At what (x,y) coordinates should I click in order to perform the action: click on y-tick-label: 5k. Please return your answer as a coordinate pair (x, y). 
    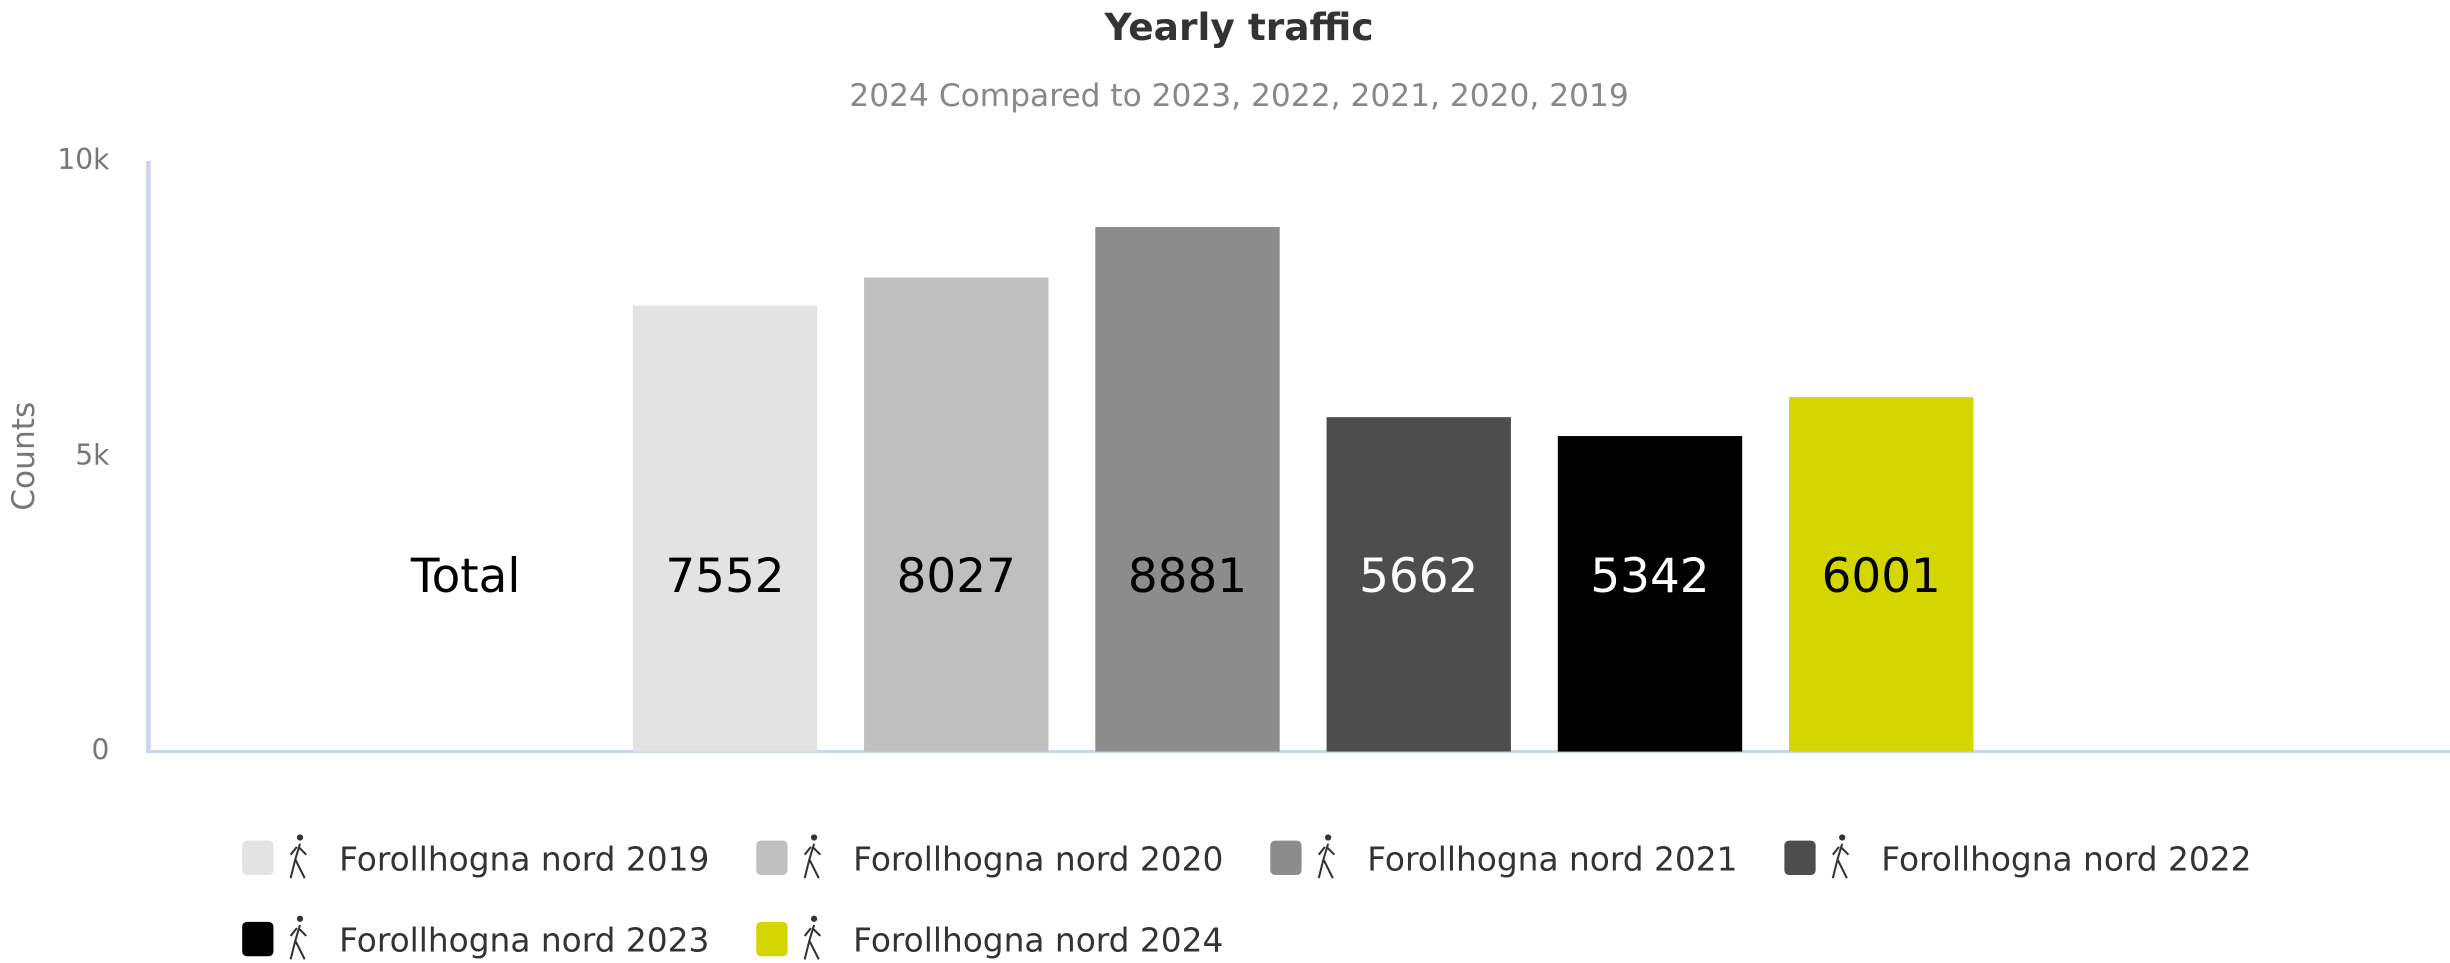
    Looking at the image, I should click on (92, 454).